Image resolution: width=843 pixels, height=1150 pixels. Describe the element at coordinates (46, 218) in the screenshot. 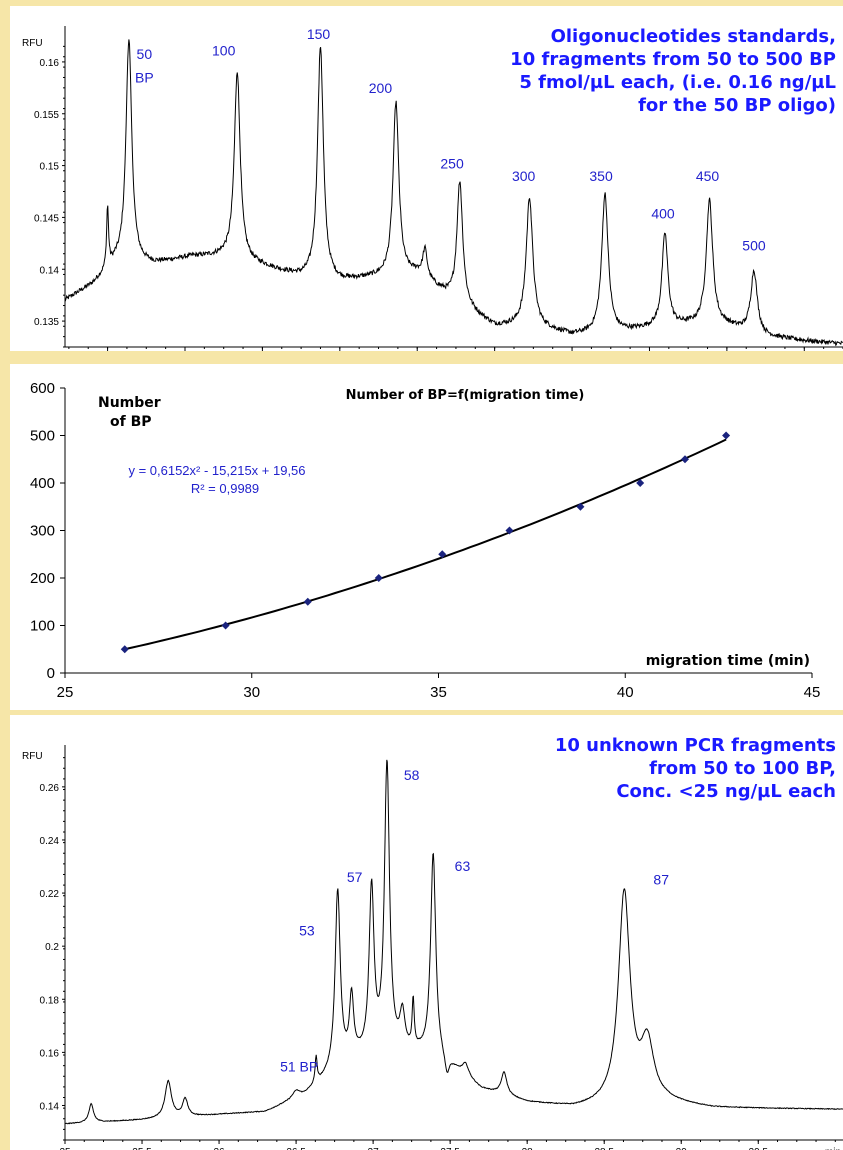

I see `y-tick-label: 0.145` at that location.